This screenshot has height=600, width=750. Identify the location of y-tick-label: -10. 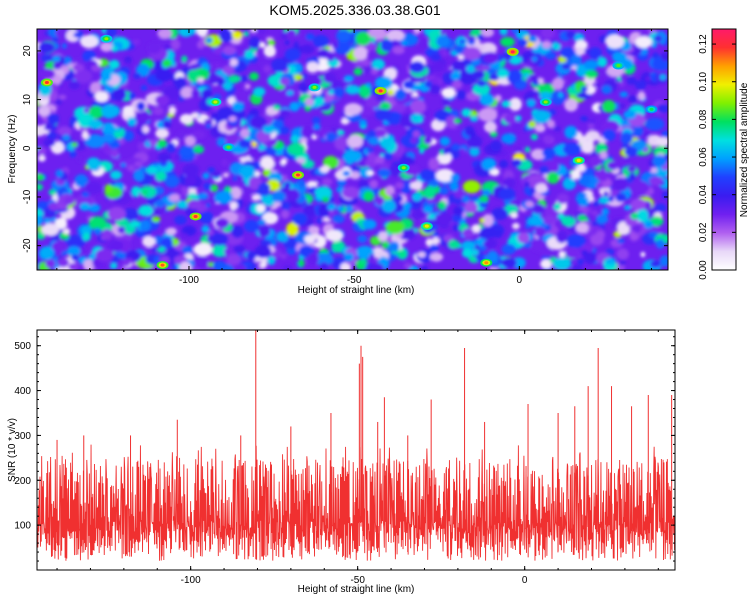
(27, 196).